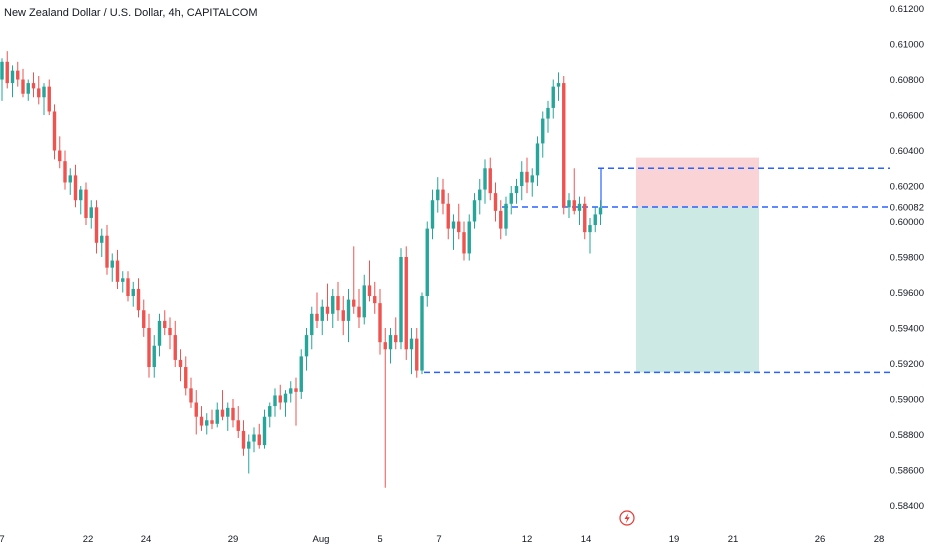 Image resolution: width=932 pixels, height=555 pixels. What do you see at coordinates (697, 182) in the screenshot?
I see `stop-loss-zone` at bounding box center [697, 182].